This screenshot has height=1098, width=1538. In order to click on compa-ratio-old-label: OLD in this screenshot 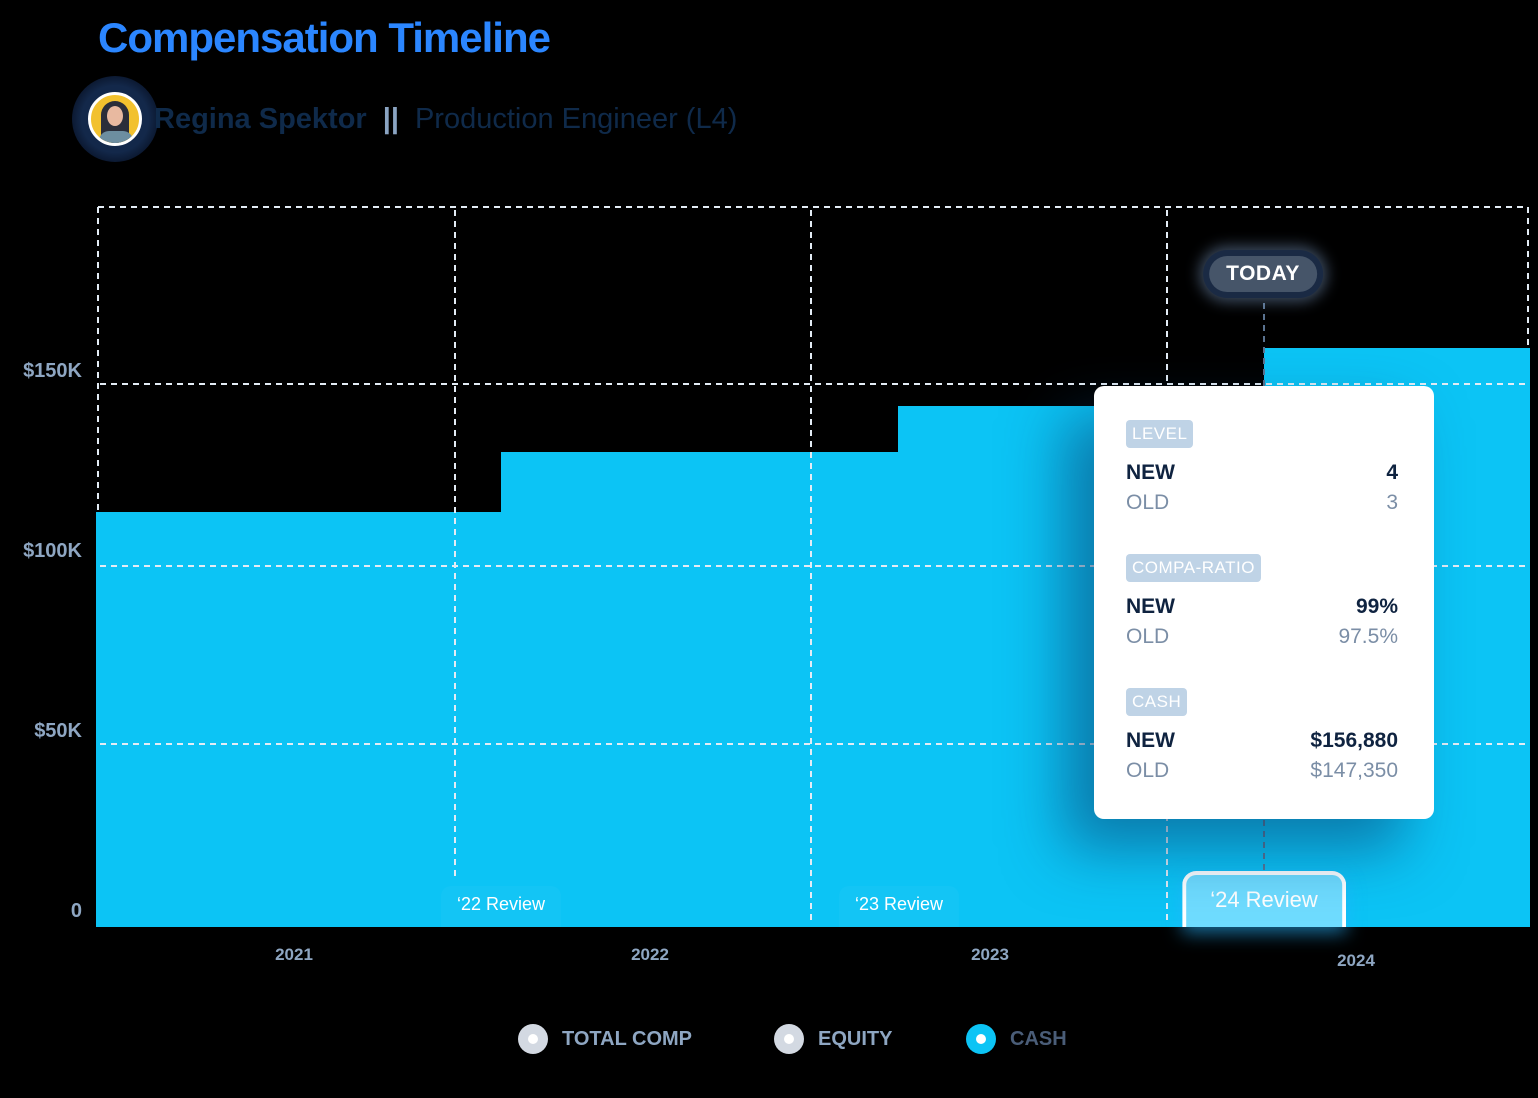, I will do `click(1148, 636)`.